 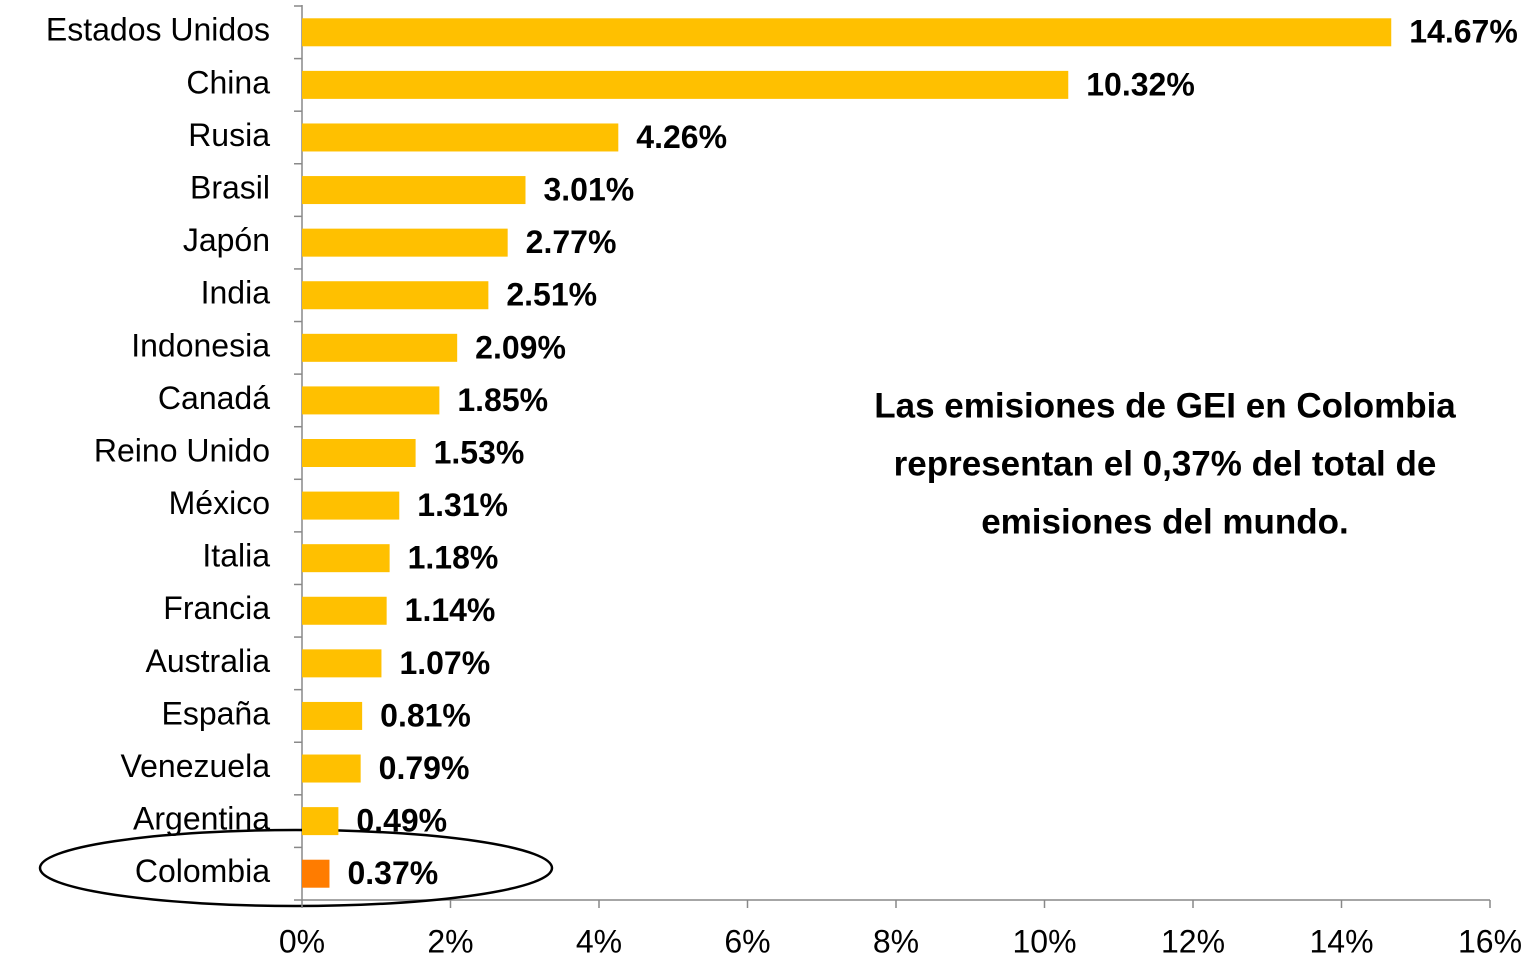 What do you see at coordinates (520, 347) in the screenshot?
I see `value-label: 2.09%` at bounding box center [520, 347].